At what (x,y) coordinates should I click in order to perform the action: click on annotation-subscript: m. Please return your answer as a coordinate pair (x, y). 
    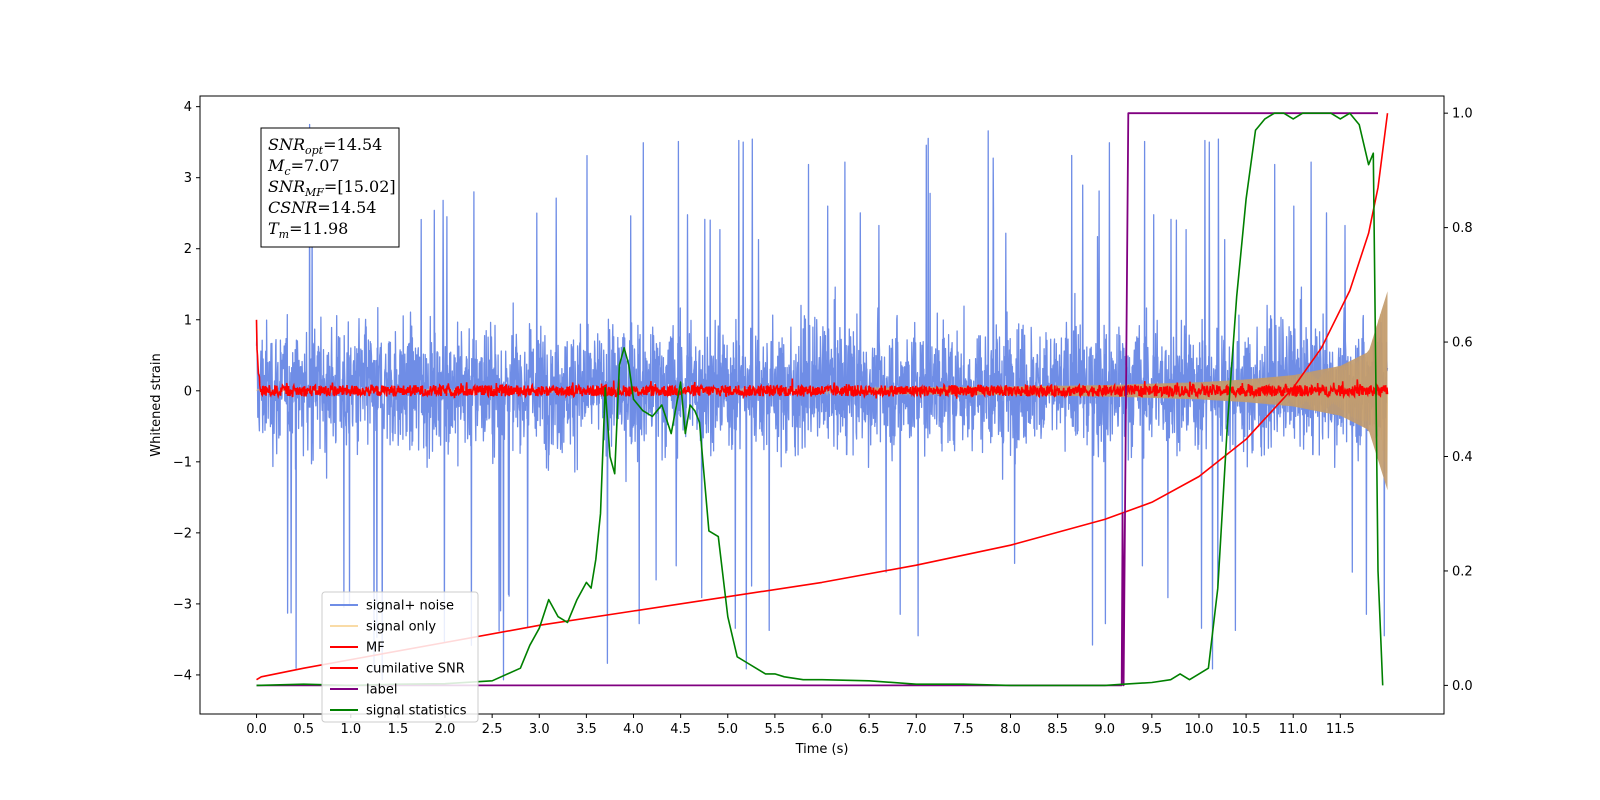
    Looking at the image, I should click on (284, 234).